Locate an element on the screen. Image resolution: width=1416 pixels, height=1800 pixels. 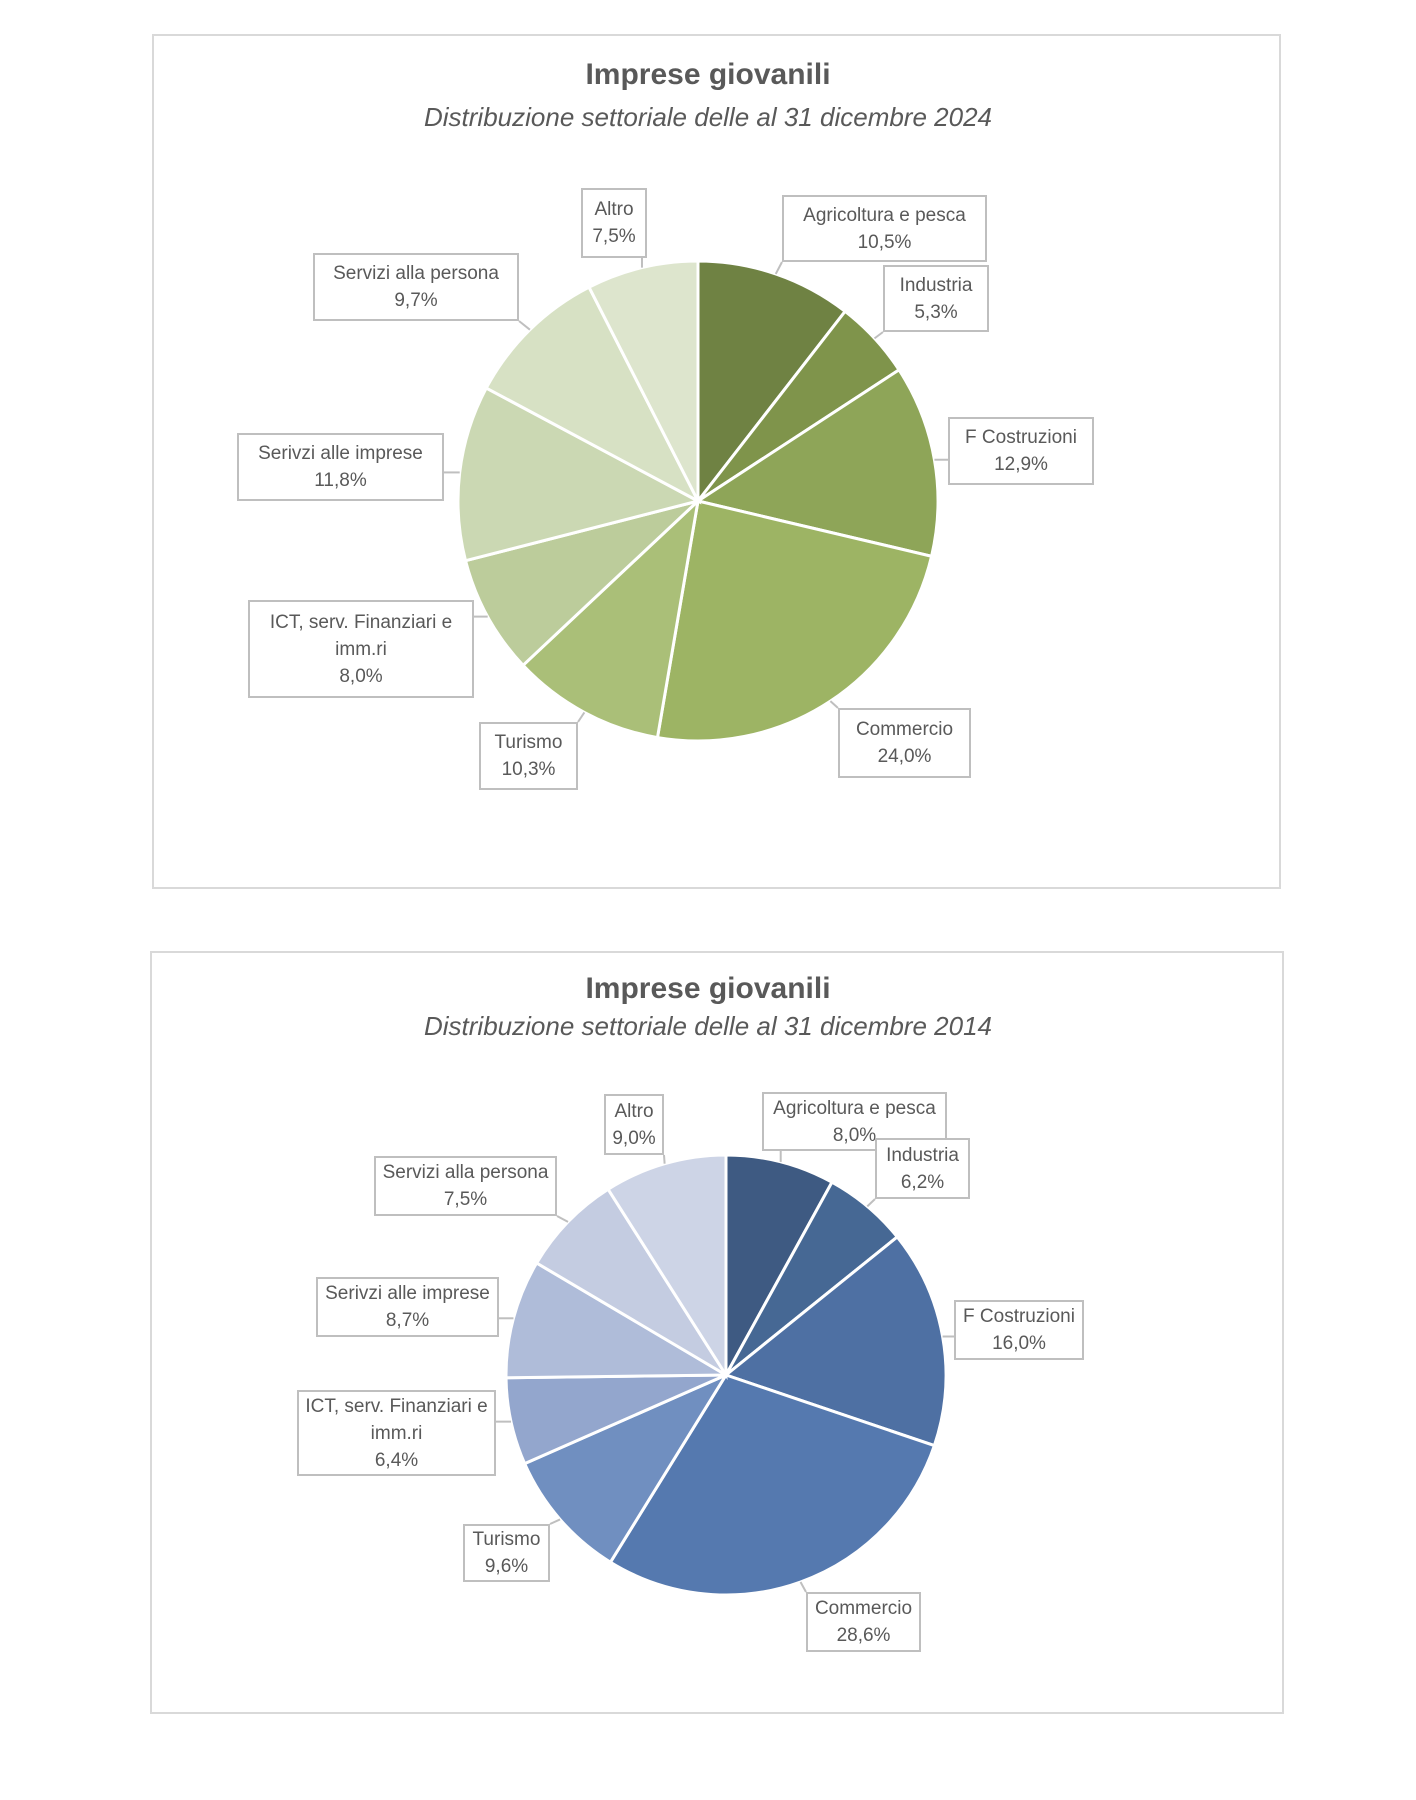
data-label: Industria 6,2% is located at coordinates (922, 1168).